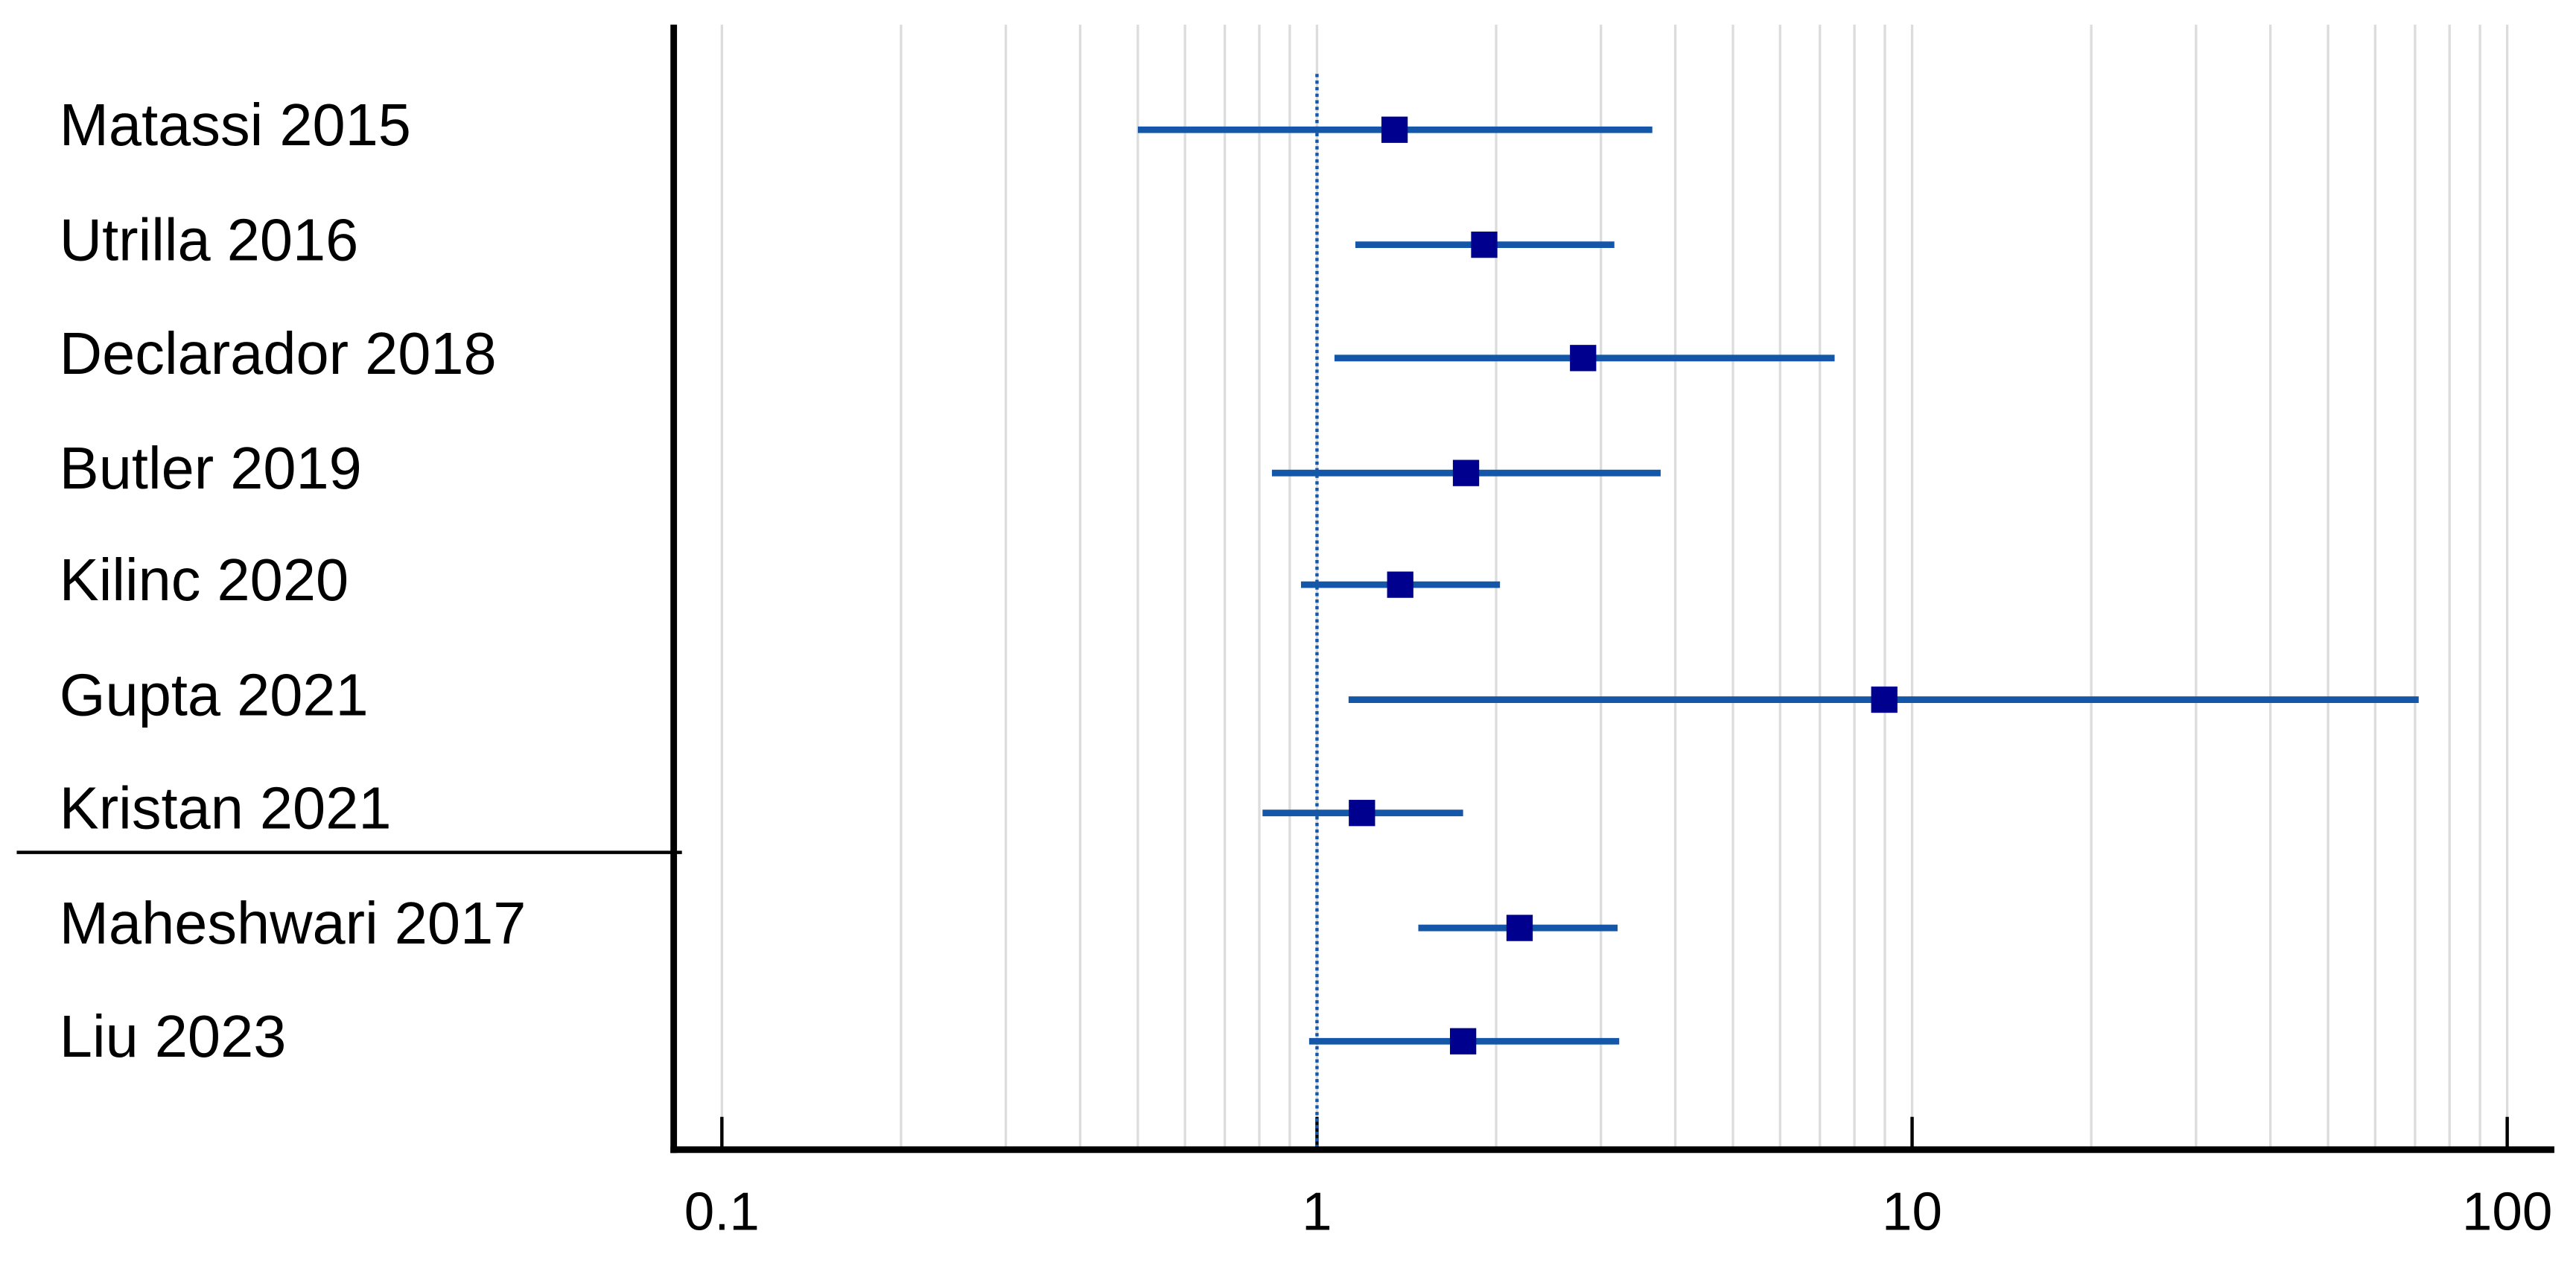  What do you see at coordinates (209, 240) in the screenshot?
I see `study-label: Utrilla 2016` at bounding box center [209, 240].